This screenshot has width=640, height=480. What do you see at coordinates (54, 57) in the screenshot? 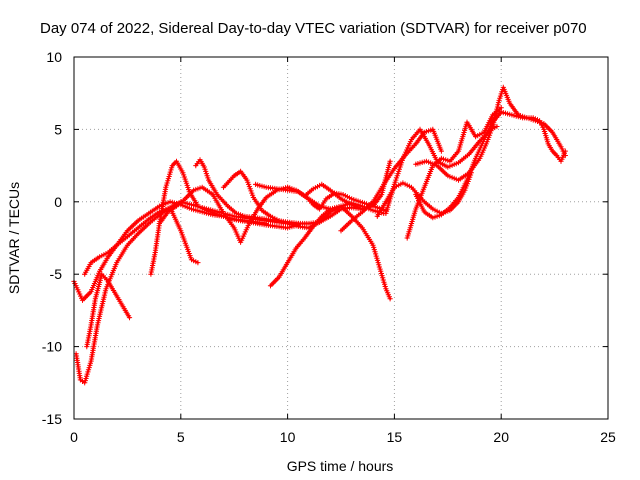
I see `y-tick-label: 10` at bounding box center [54, 57].